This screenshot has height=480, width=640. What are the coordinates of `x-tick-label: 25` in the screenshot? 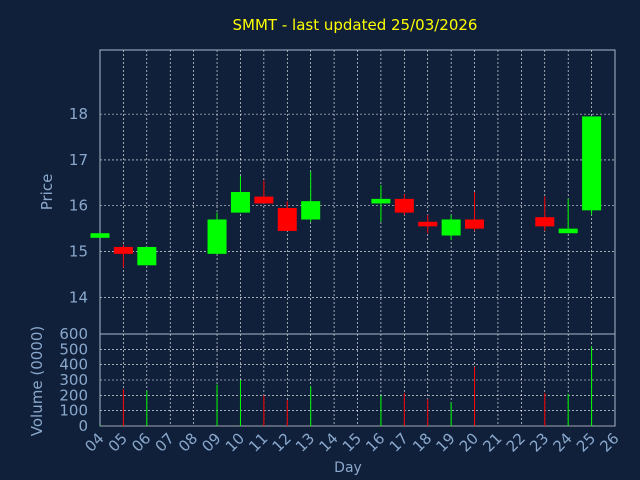 It's located at (586, 442).